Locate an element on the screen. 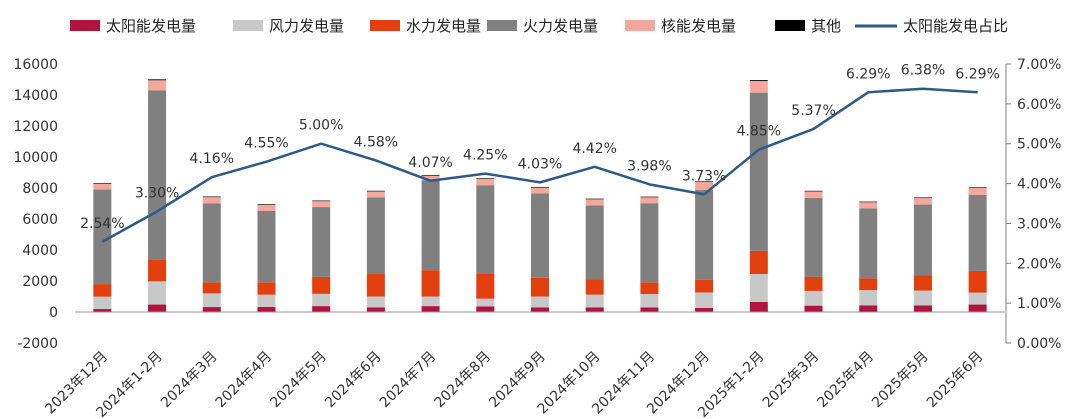  legend-label: 太阳能发电量 is located at coordinates (151, 26).